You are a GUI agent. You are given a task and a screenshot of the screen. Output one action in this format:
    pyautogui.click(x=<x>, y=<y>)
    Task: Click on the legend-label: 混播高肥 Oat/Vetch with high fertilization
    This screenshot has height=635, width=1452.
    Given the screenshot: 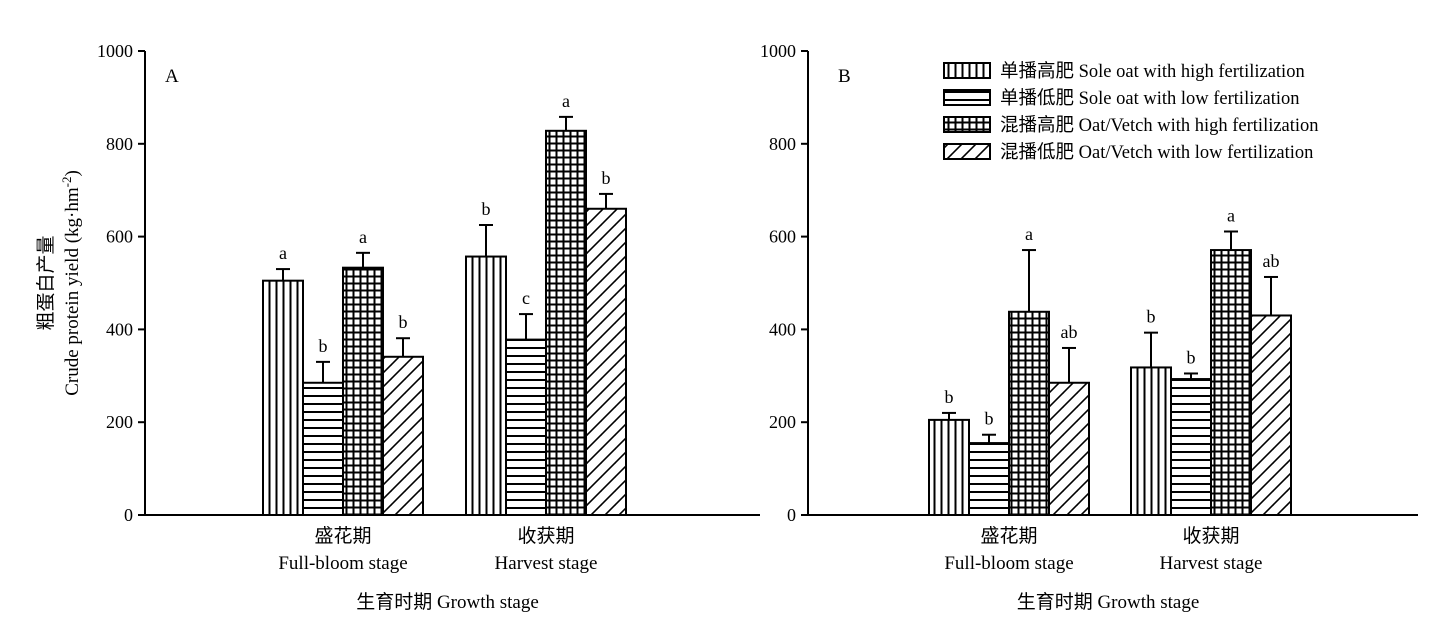 What is the action you would take?
    pyautogui.click(x=1159, y=125)
    